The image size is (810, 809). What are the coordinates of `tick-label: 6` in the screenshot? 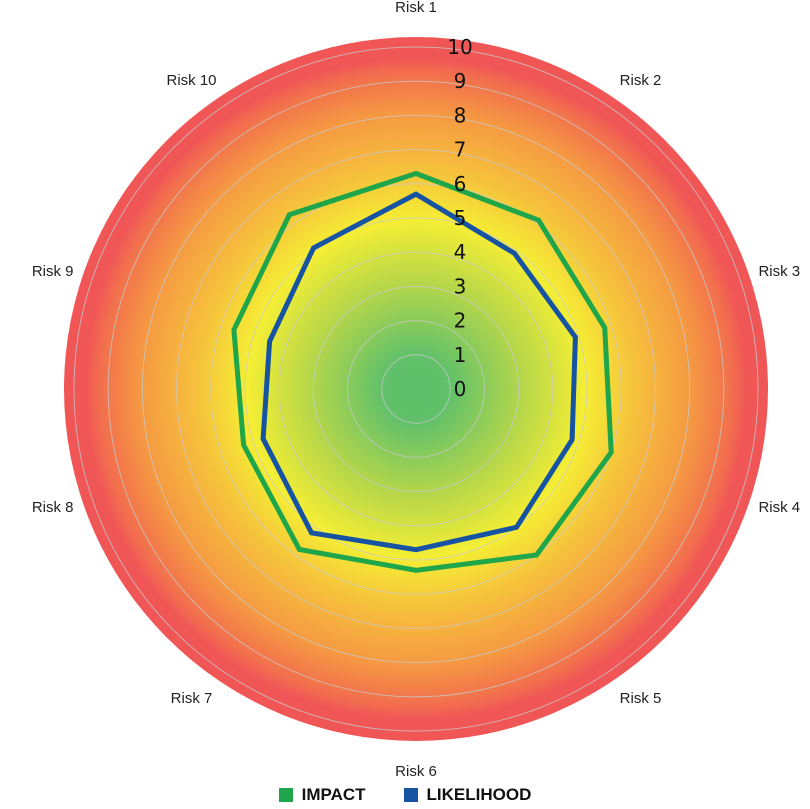 It's located at (460, 184).